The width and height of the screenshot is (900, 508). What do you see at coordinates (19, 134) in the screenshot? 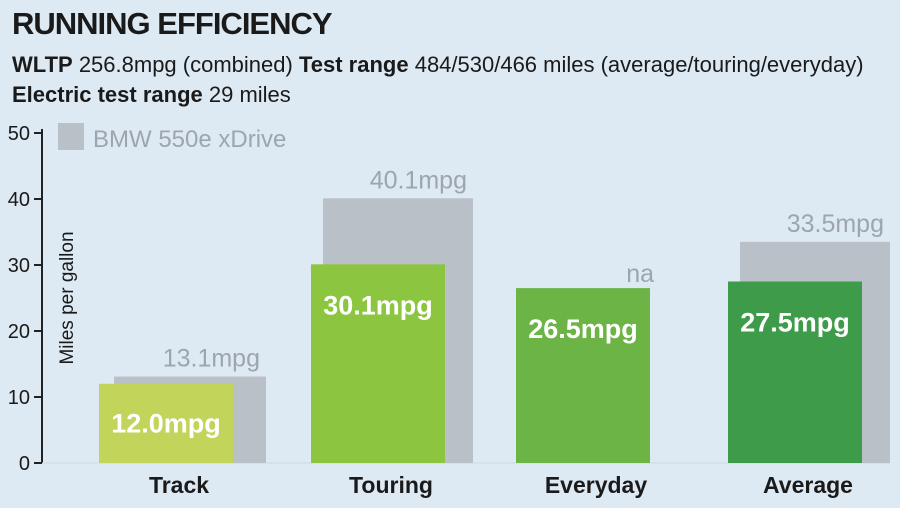
I see `y-tick-label: 50` at bounding box center [19, 134].